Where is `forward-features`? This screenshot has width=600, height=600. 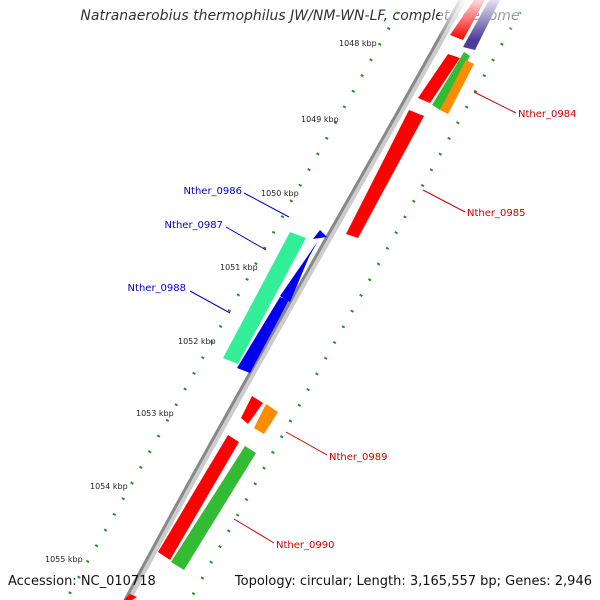 forward-features is located at coordinates (275, 301).